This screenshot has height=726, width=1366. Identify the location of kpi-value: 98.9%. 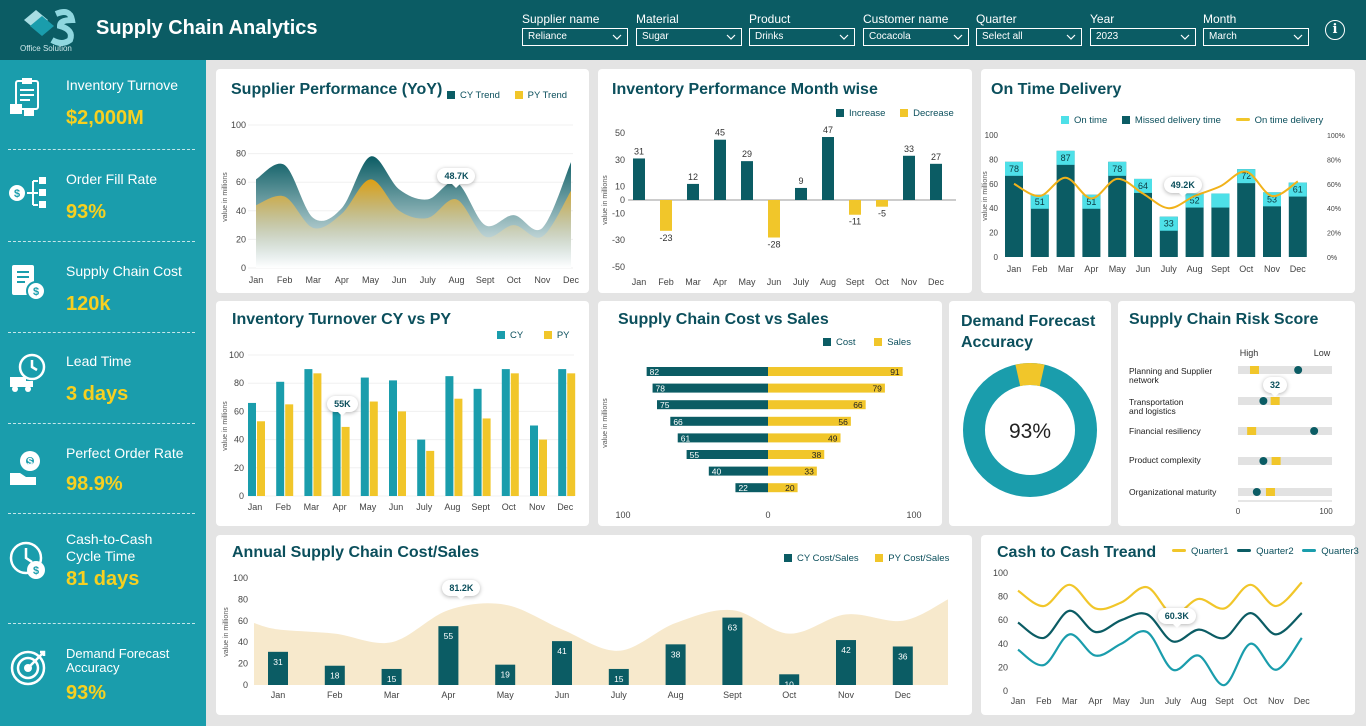
(94, 484).